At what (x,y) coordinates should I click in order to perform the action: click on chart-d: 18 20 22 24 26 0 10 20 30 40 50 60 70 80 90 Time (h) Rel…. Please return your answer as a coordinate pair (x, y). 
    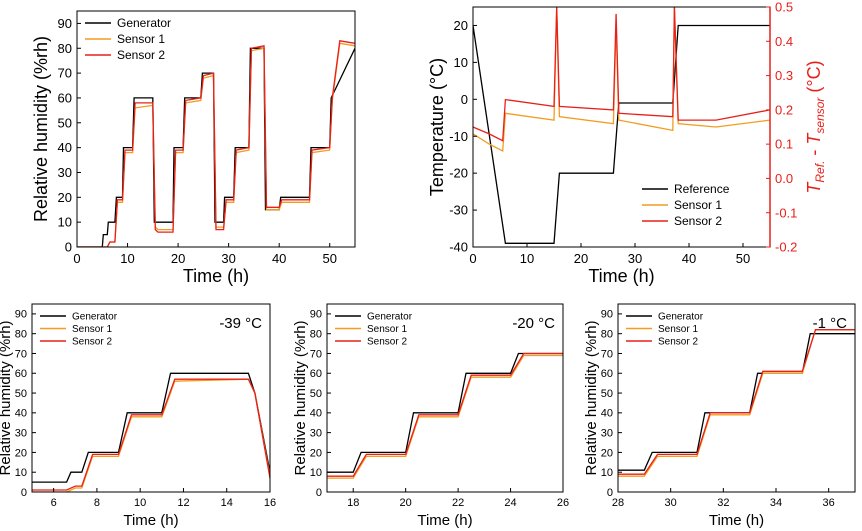
    Looking at the image, I should click on (430, 416).